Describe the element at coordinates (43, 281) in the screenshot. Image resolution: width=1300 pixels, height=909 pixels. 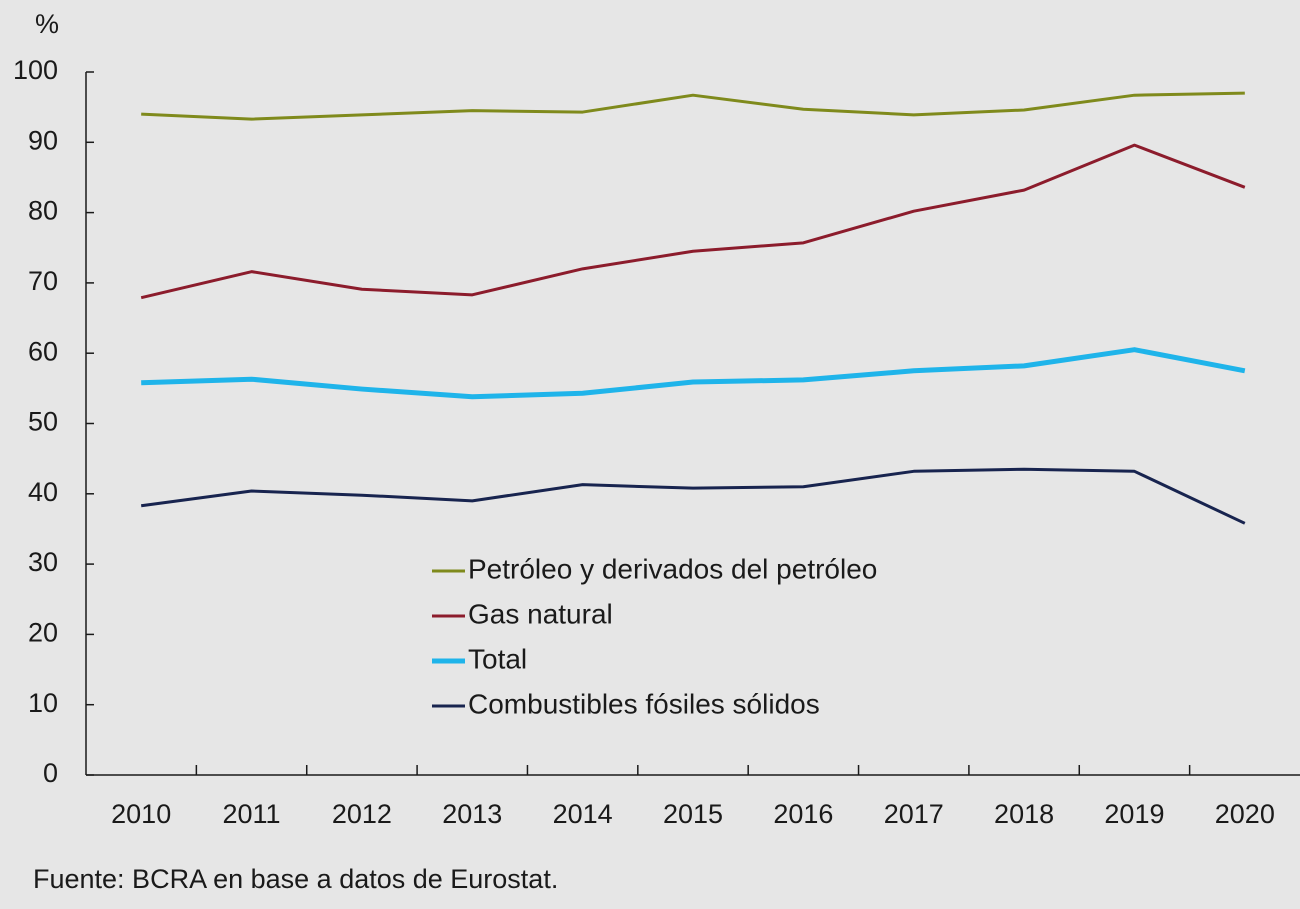
I see `y-tick-label: 70` at that location.